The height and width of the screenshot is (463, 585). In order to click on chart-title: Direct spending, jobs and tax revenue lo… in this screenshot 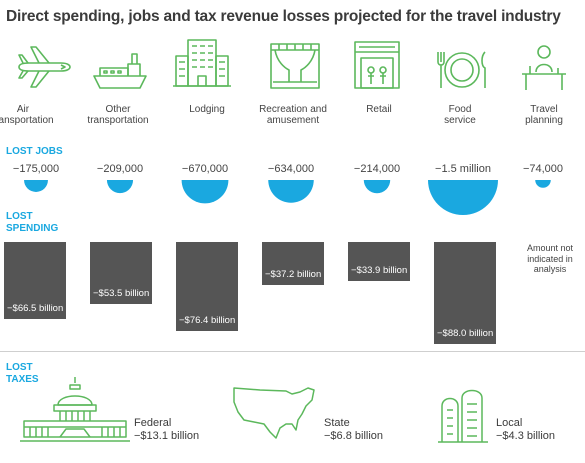, I will do `click(283, 16)`.